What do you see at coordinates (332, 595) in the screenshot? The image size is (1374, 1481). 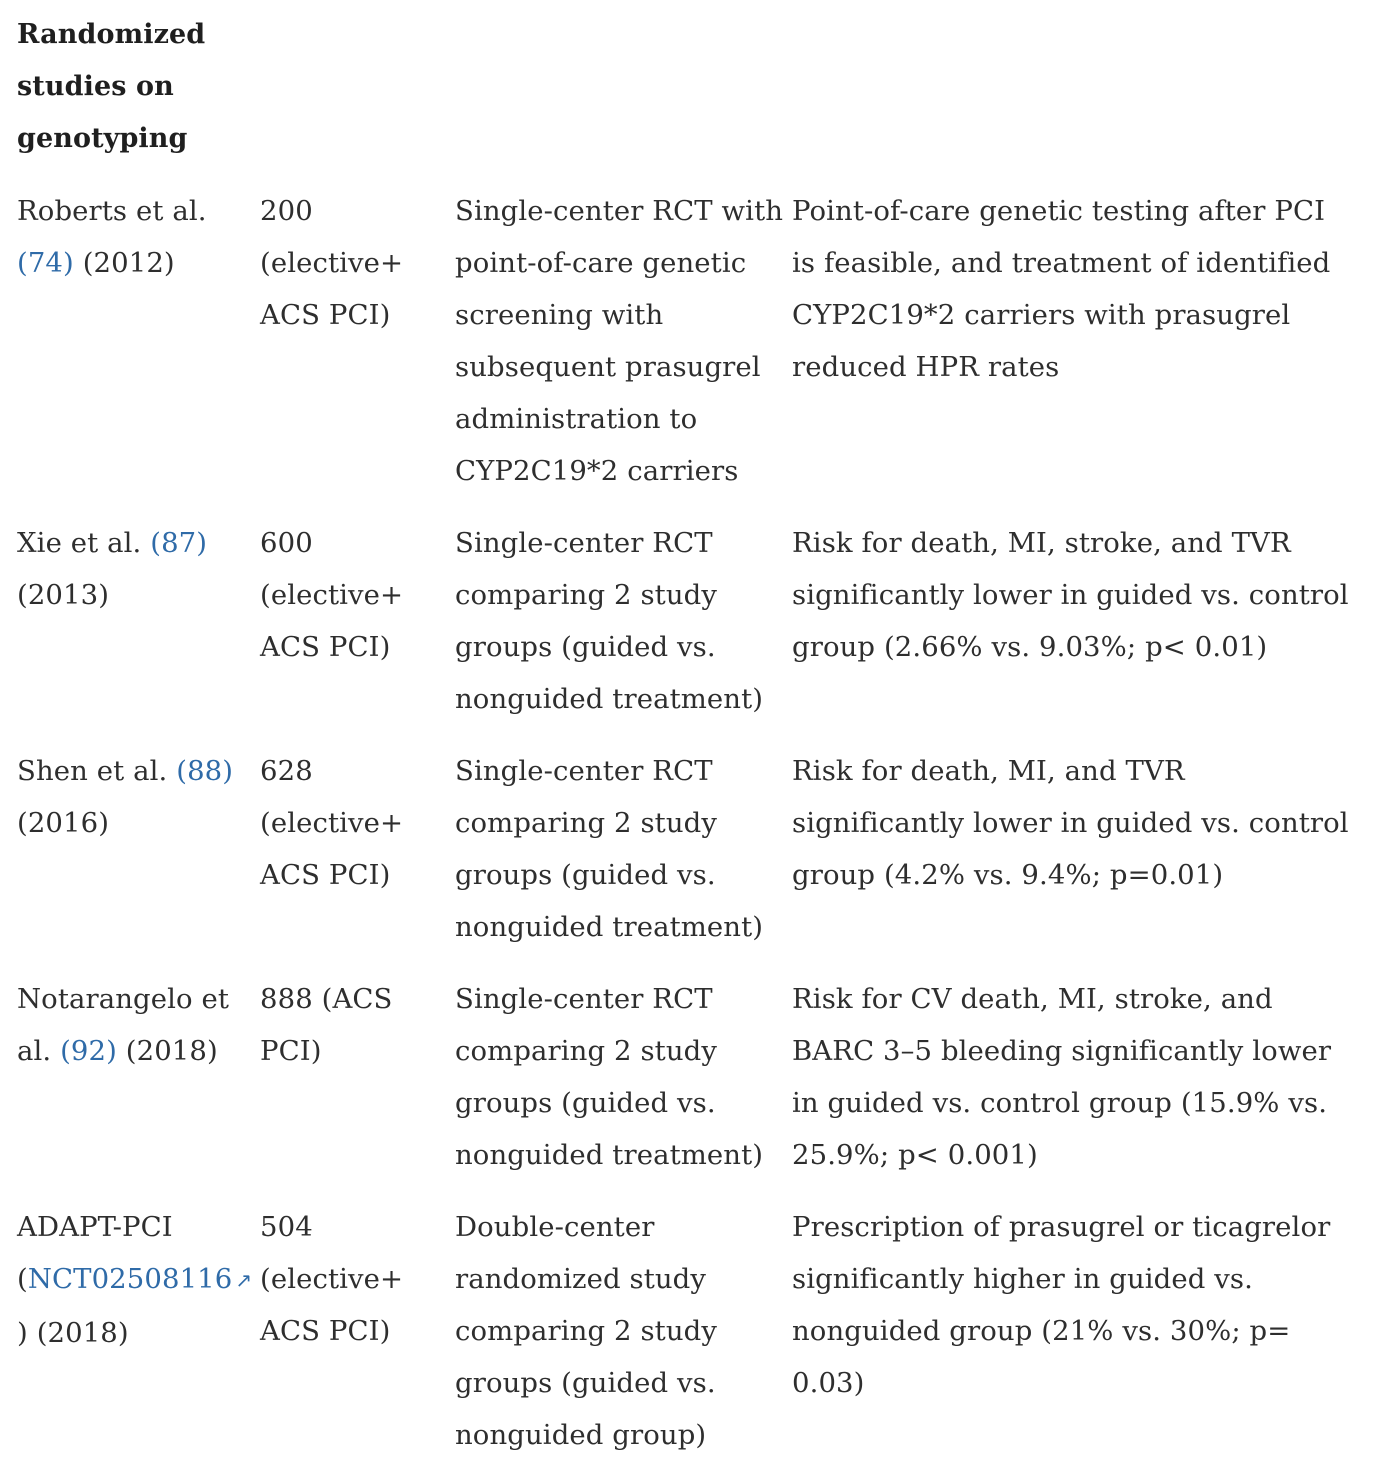 I see `patients-cell: 600 (elective+ ACS PCI)` at bounding box center [332, 595].